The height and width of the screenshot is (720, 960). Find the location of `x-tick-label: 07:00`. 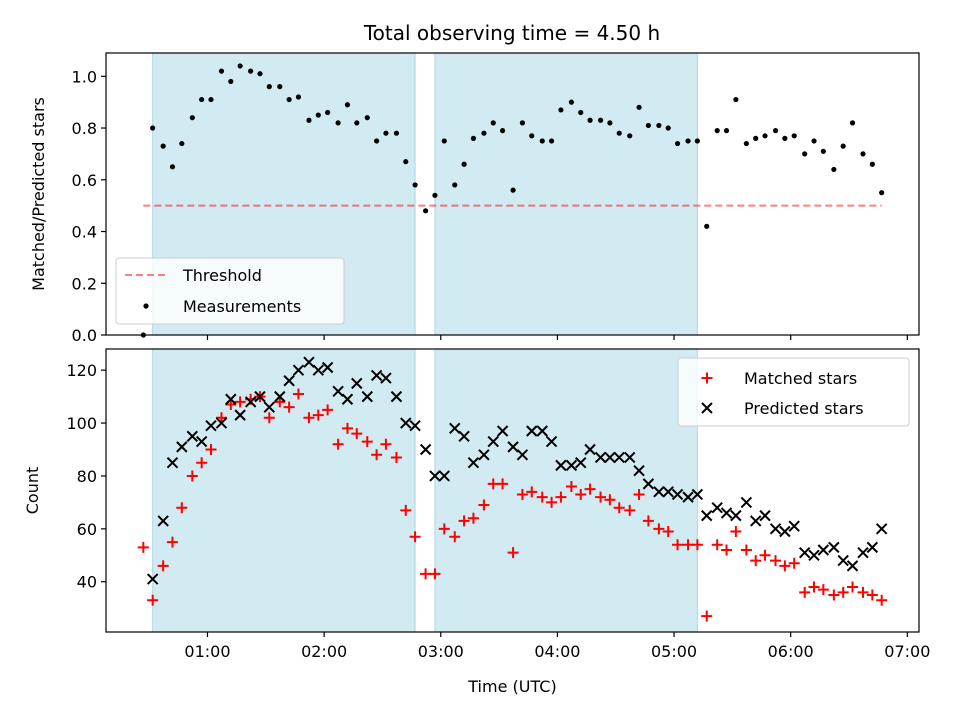

x-tick-label: 07:00 is located at coordinates (907, 651).